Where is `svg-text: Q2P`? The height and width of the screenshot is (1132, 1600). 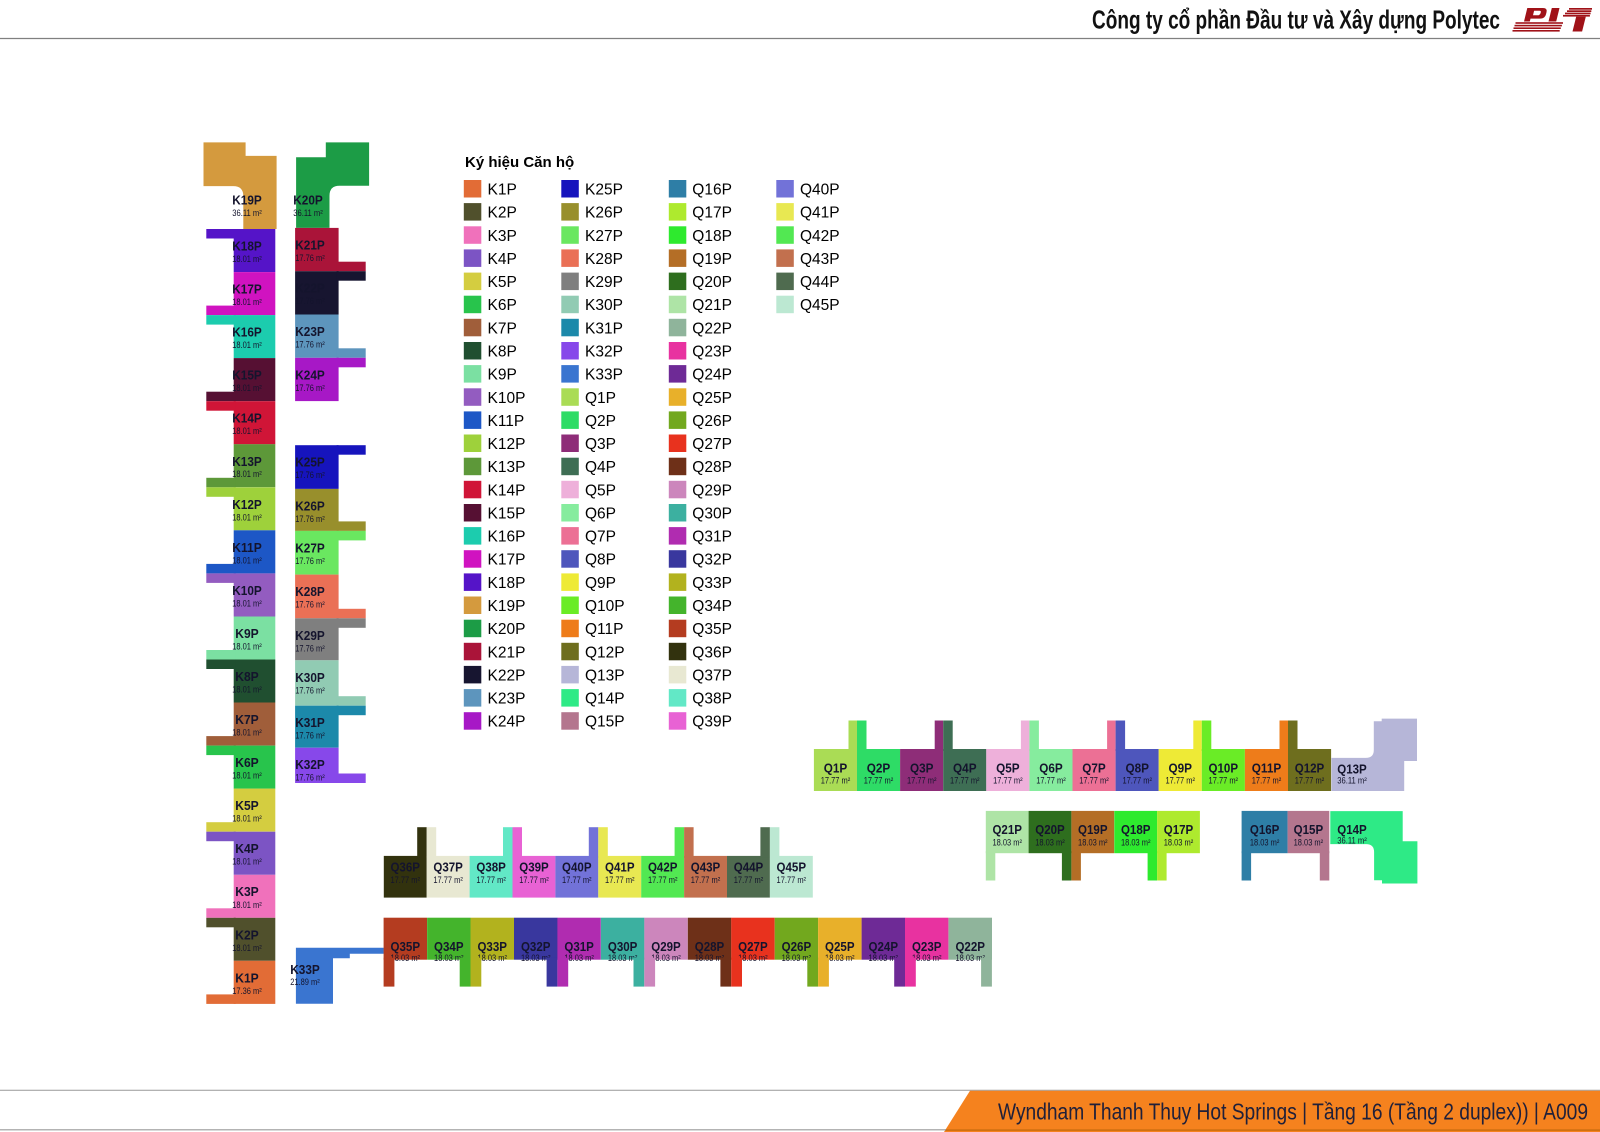 svg-text: Q2P is located at coordinates (600, 421).